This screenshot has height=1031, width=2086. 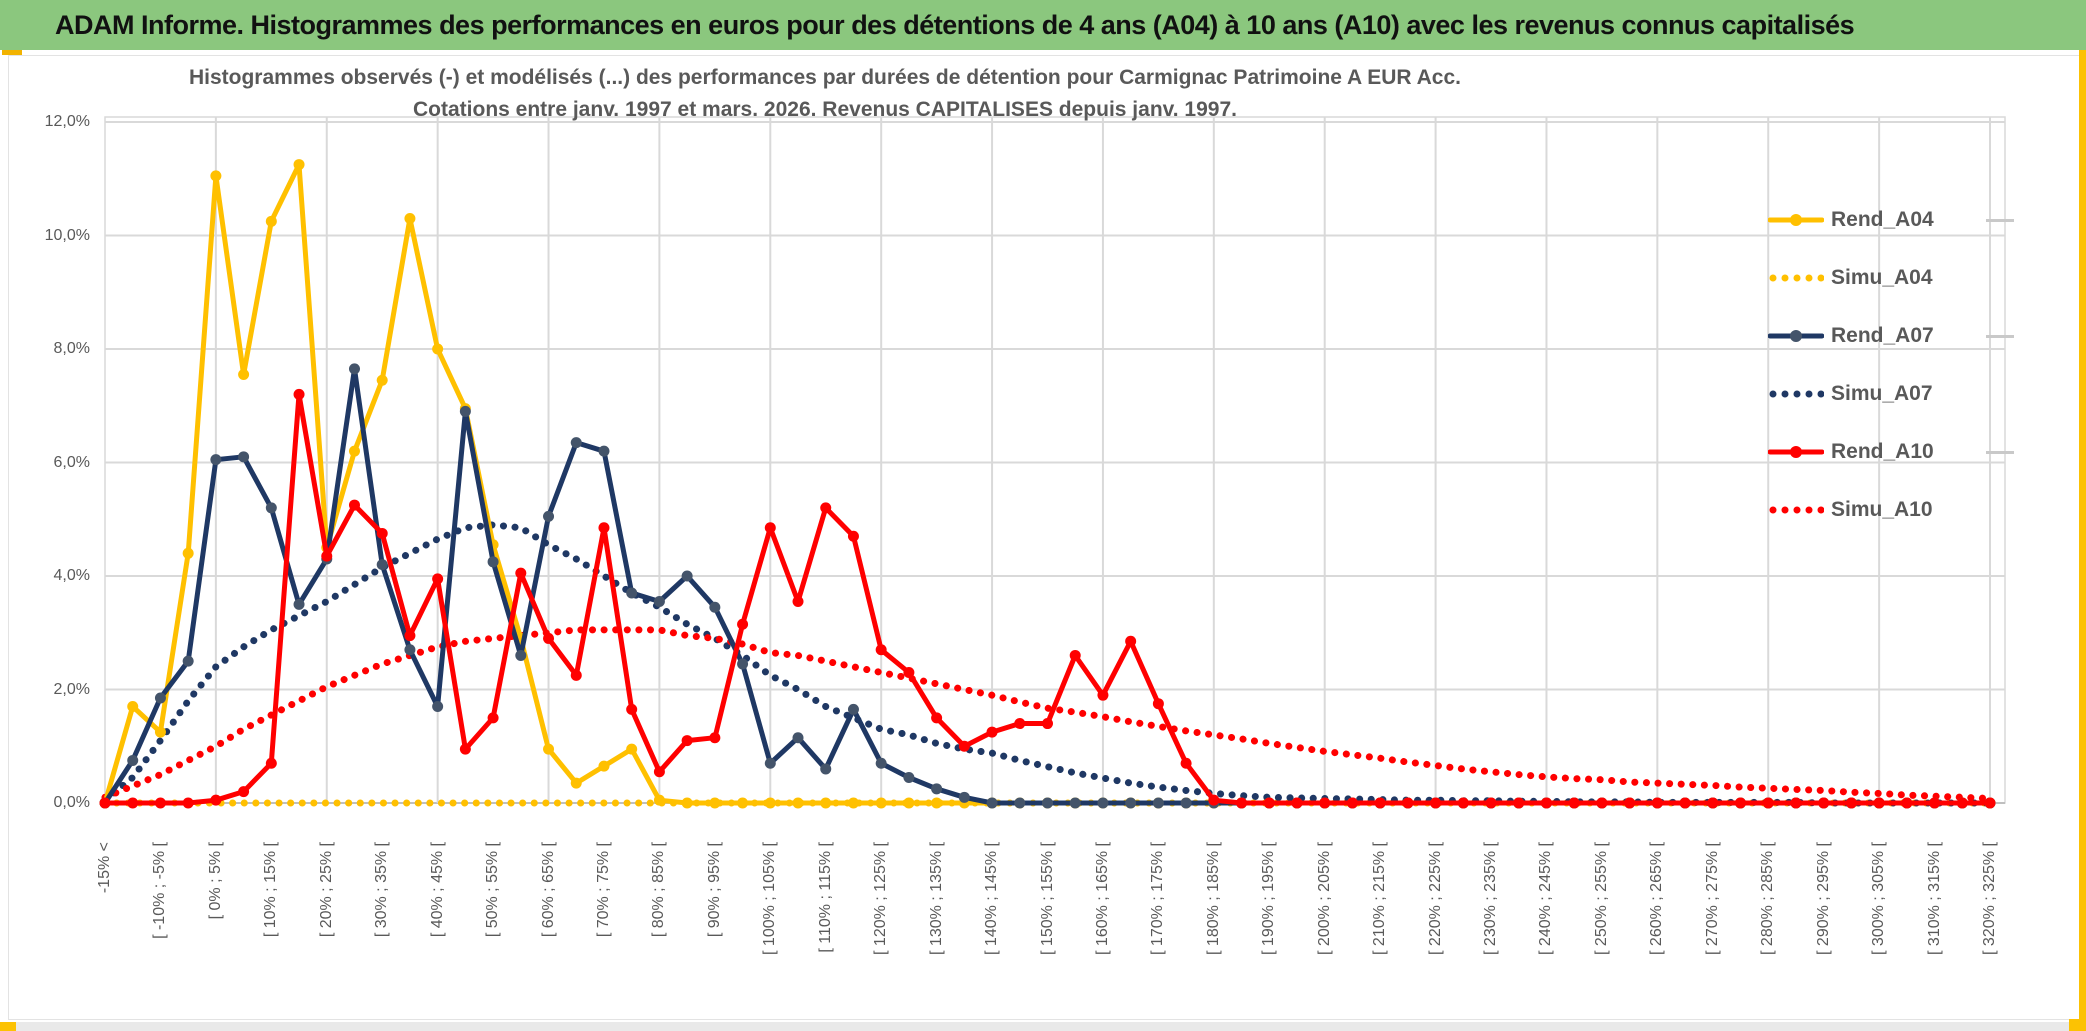 What do you see at coordinates (1269, 898) in the screenshot?
I see `x-axis-tick-label: [ 190% ; 195% [` at bounding box center [1269, 898].